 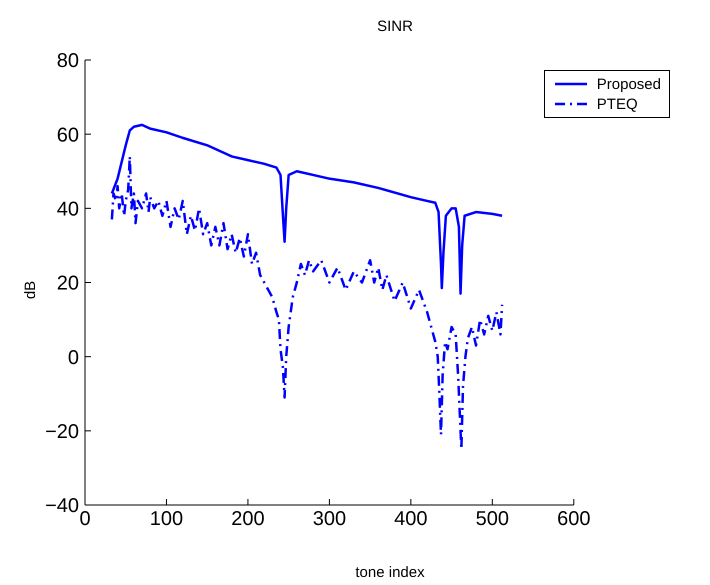 What do you see at coordinates (248, 519) in the screenshot?
I see `x-tick-label: 200` at bounding box center [248, 519].